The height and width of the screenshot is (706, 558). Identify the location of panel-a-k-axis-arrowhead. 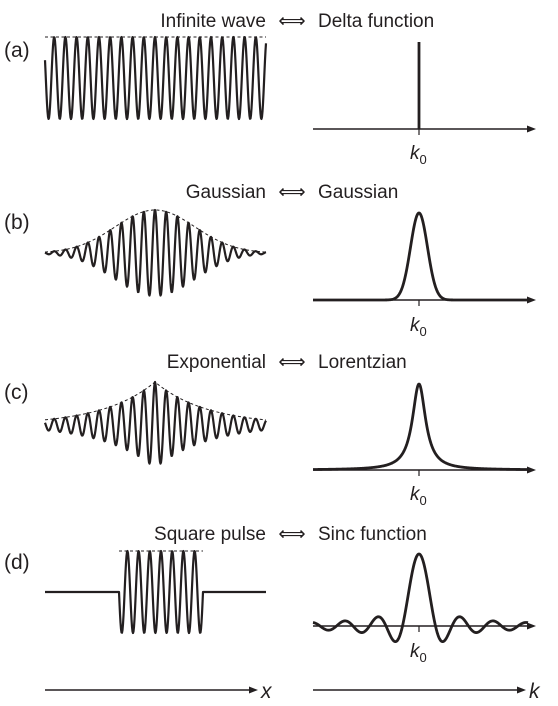
(531, 129).